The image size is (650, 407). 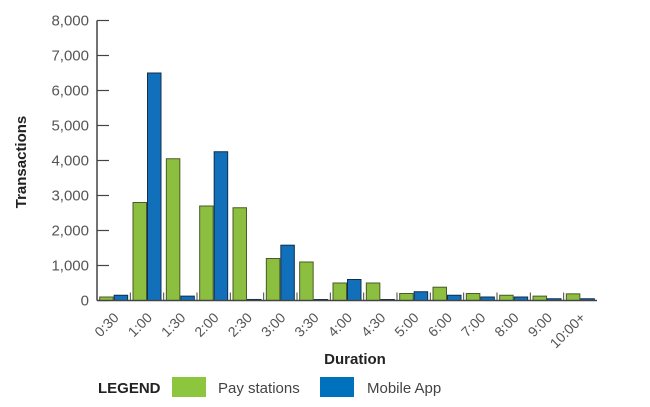 I want to click on x-axis-label: Duration, so click(x=355, y=359).